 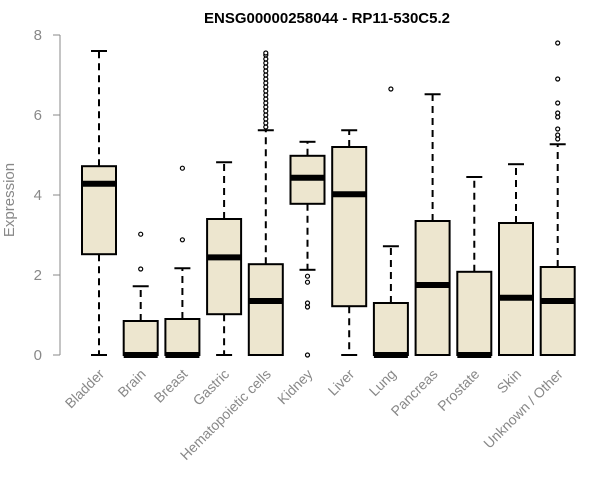 What do you see at coordinates (327, 18) in the screenshot?
I see `chart-title: ENSG00000258044 - RP11-530C5.2` at bounding box center [327, 18].